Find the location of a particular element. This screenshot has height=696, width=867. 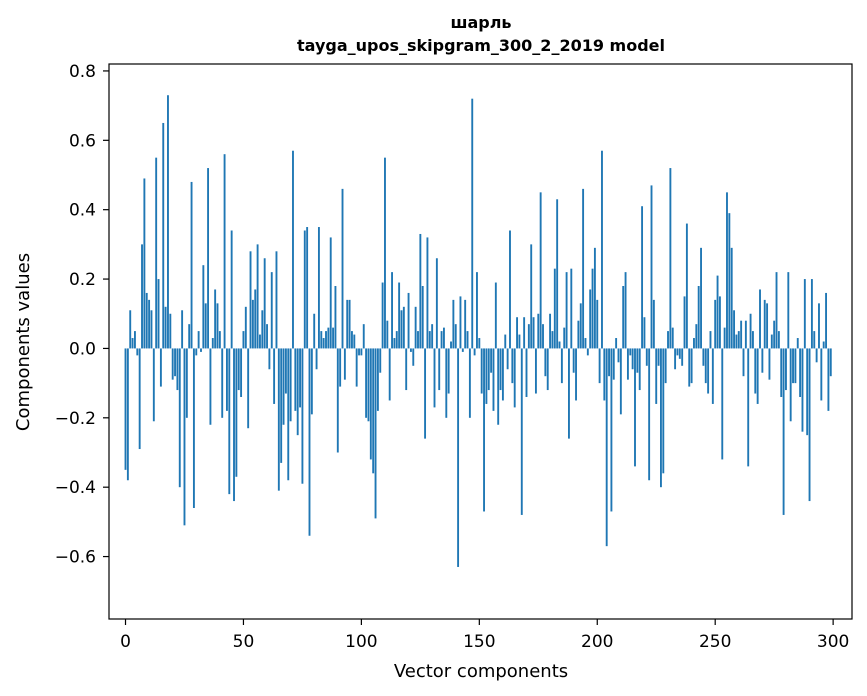

x-axis-ticks: 0 50 100 150 200 250 300 is located at coordinates (484, 635).